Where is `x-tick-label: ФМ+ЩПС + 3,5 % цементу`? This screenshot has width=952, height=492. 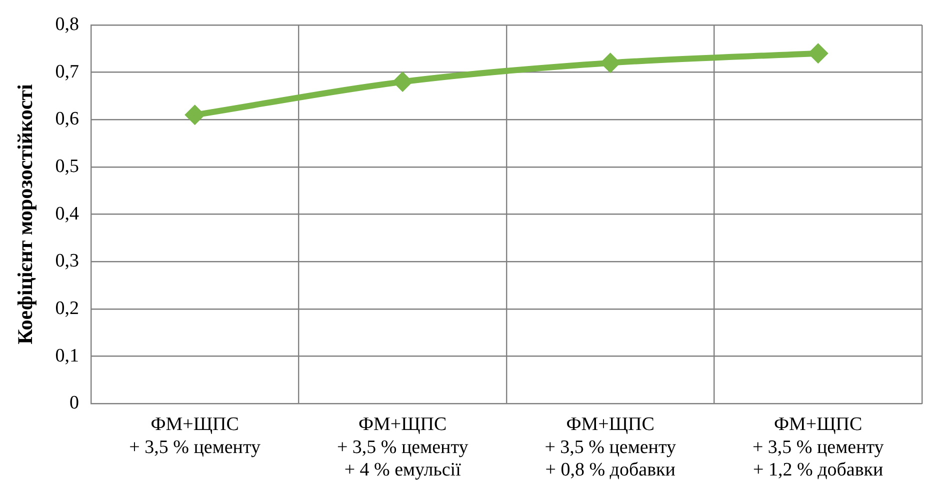 x-tick-label: ФМ+ЩПС + 3,5 % цементу is located at coordinates (195, 436).